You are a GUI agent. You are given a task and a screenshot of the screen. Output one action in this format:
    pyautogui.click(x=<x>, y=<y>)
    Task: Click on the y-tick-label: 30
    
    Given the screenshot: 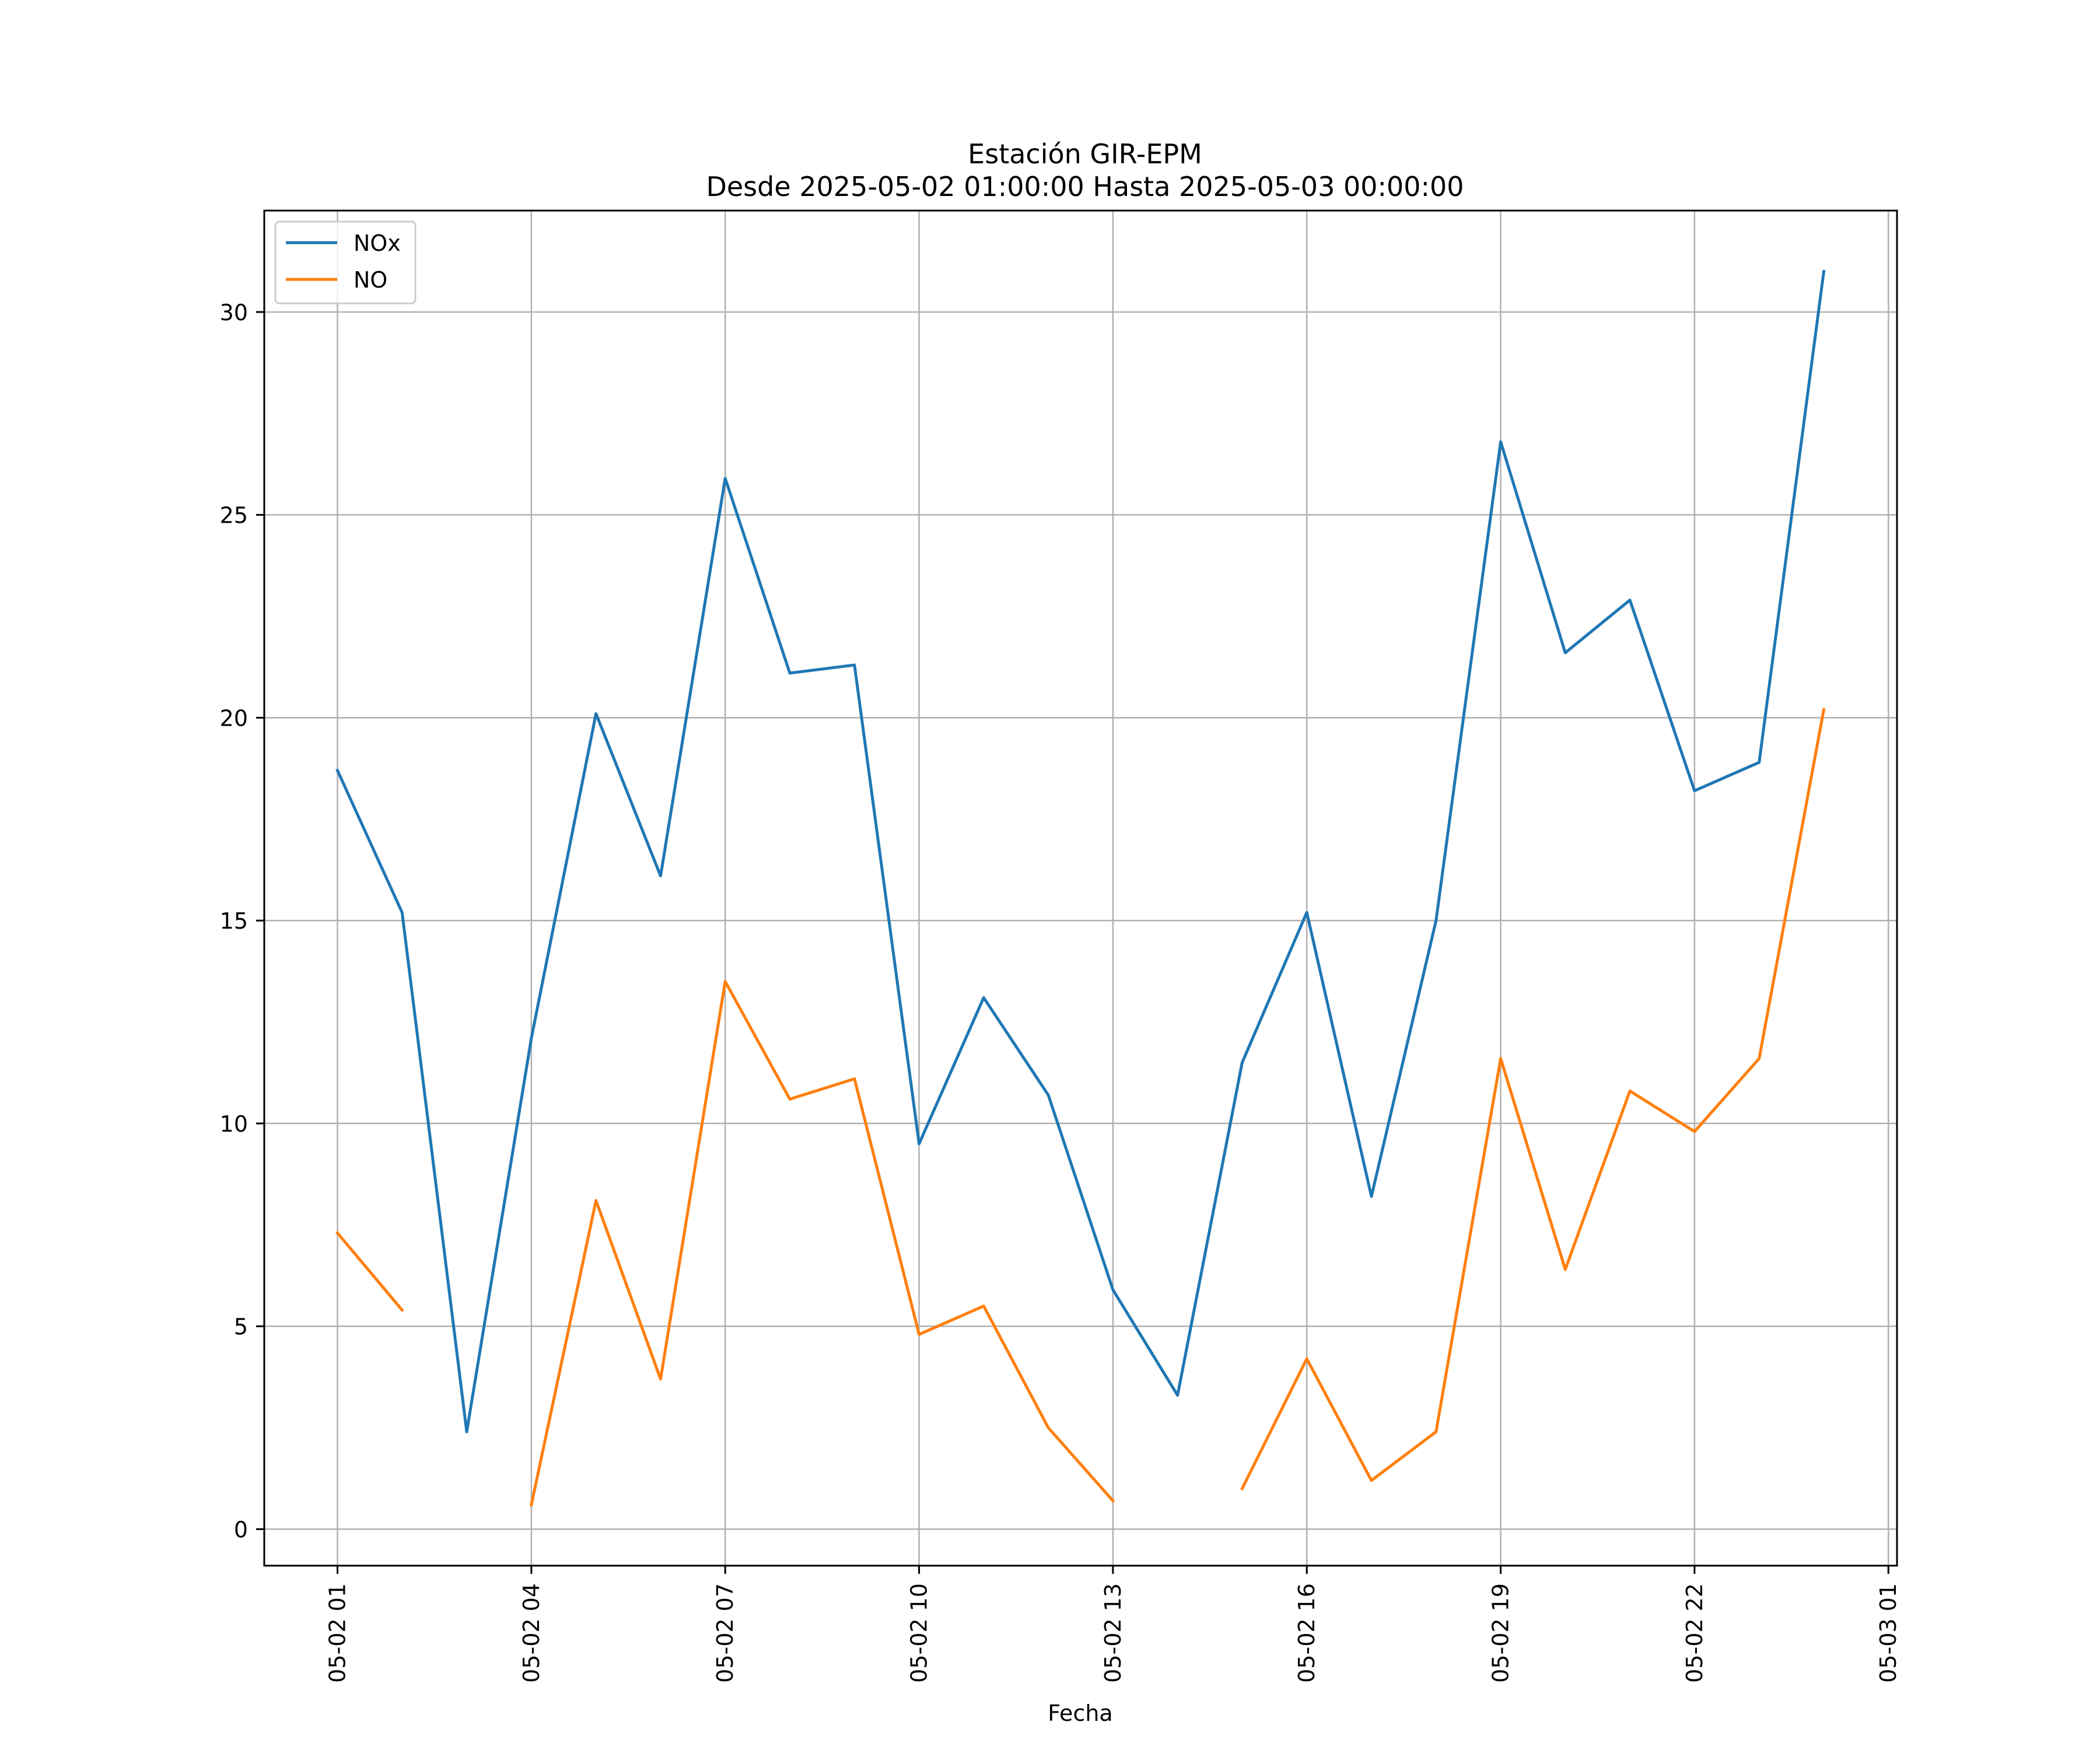 What is the action you would take?
    pyautogui.click(x=234, y=313)
    